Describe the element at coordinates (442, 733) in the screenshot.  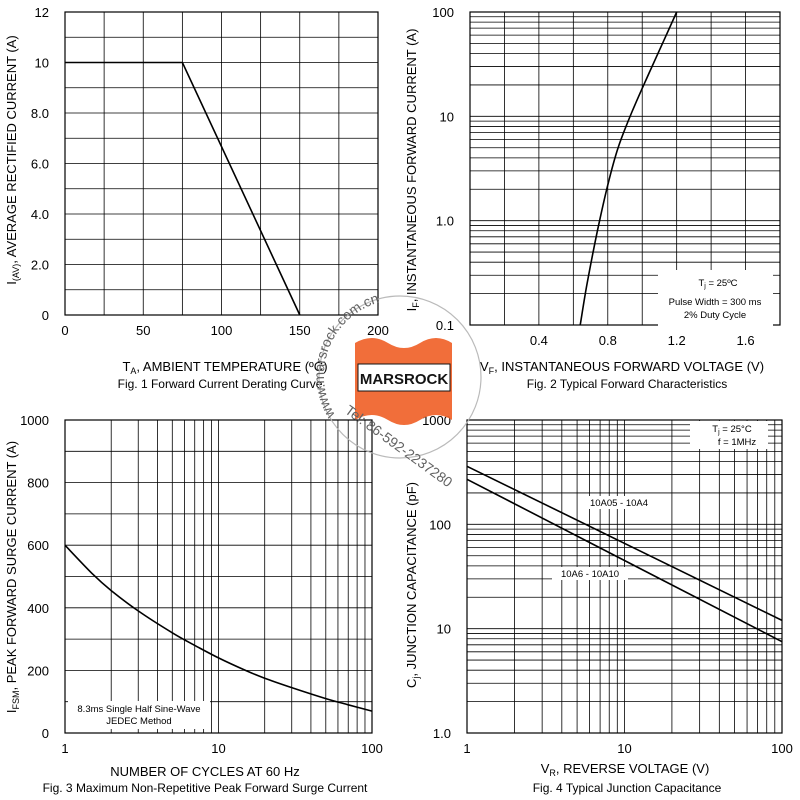
I see `fig4-y-tick-label: 1.0` at that location.